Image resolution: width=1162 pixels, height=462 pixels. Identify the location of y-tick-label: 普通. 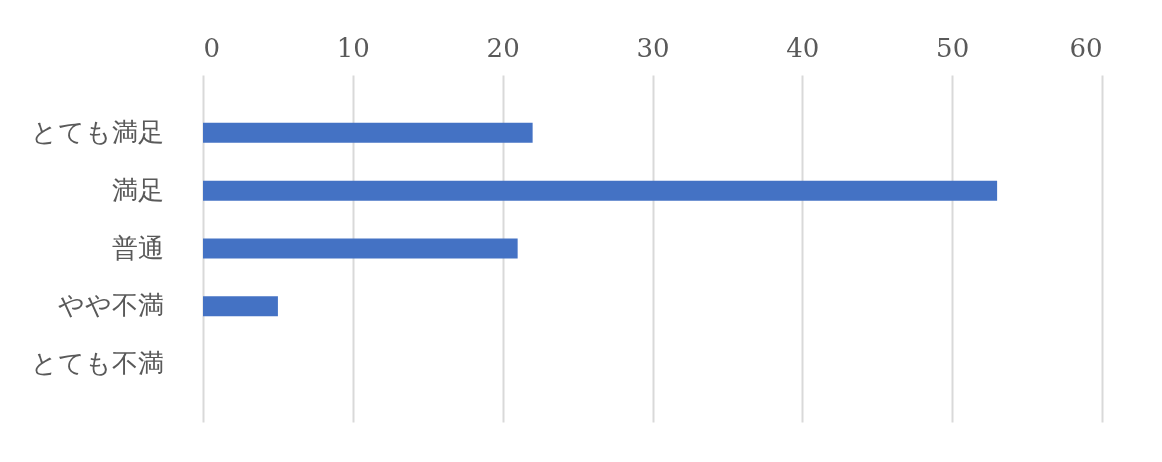
(137, 247).